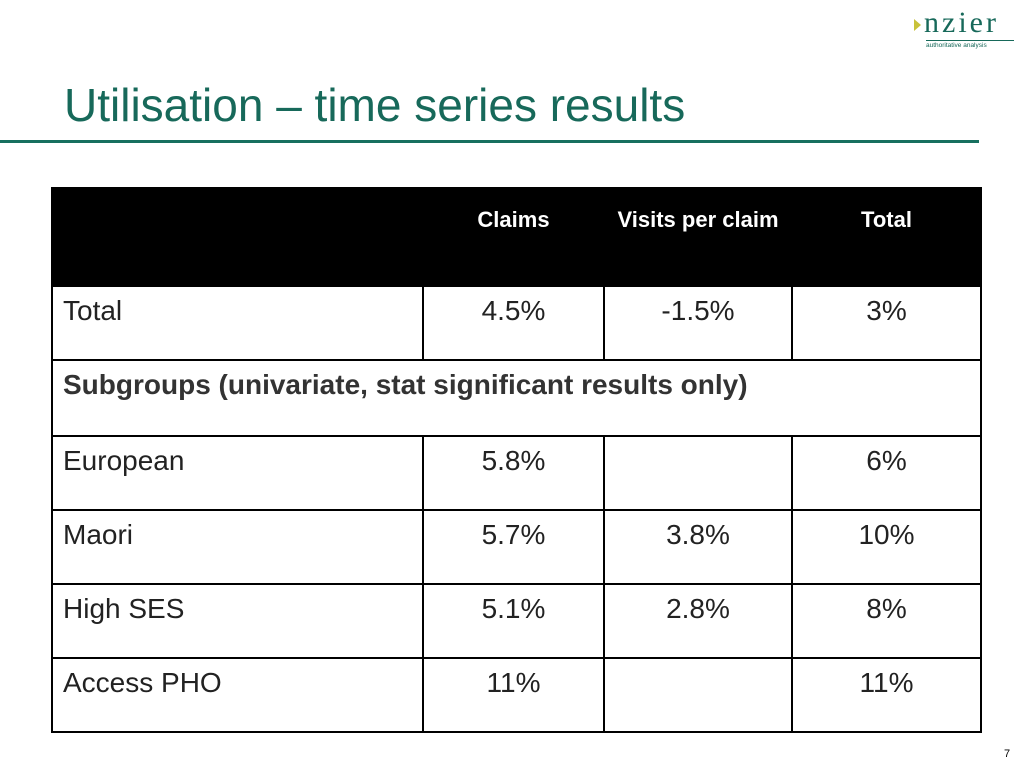 The height and width of the screenshot is (768, 1024). I want to click on row-label: Total, so click(237, 323).